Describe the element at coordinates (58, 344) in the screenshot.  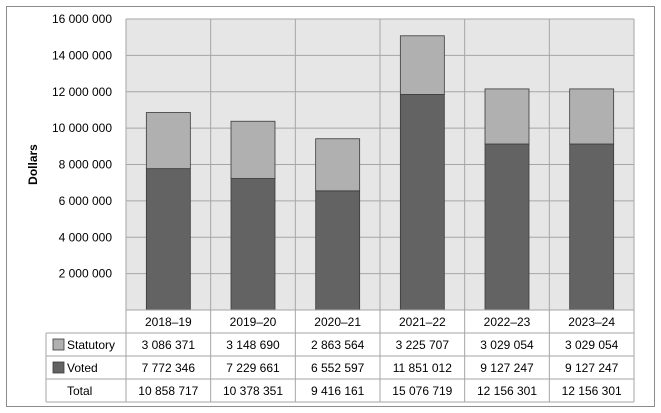
I see `legend-swatch-statutory` at that location.